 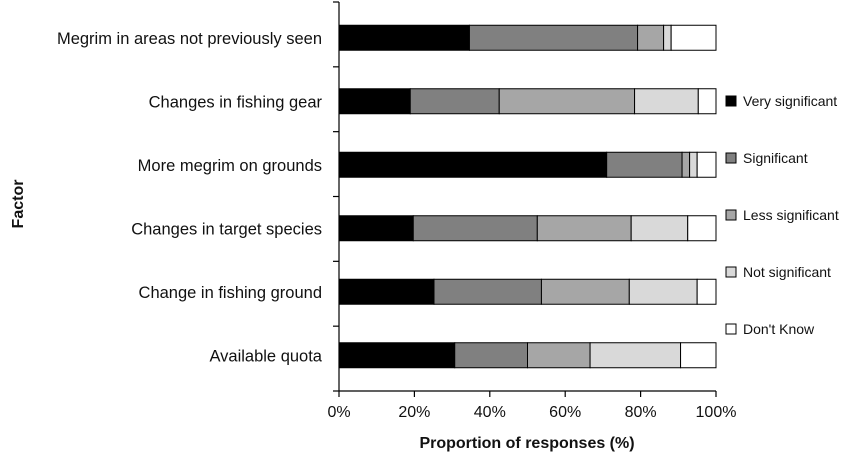 What do you see at coordinates (265, 356) in the screenshot?
I see `category-label-5: Available quota` at bounding box center [265, 356].